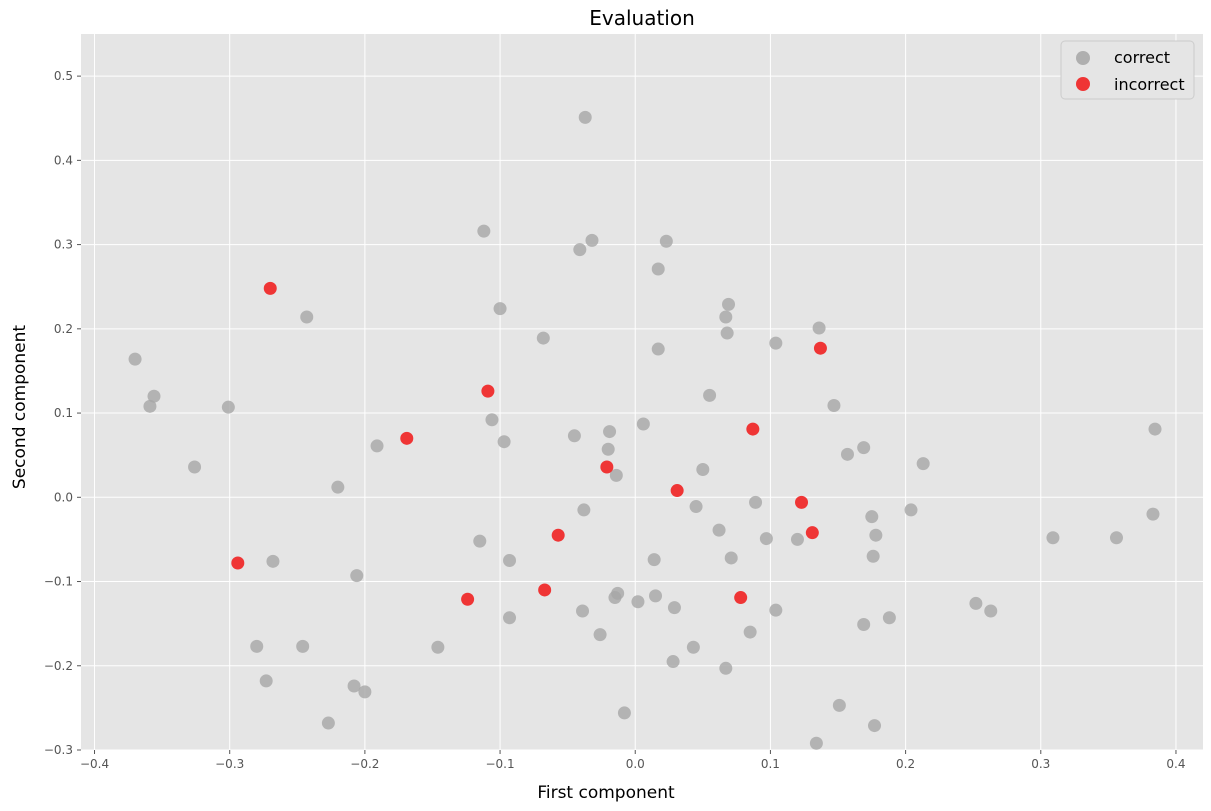 The width and height of the screenshot is (1211, 811). Describe the element at coordinates (58, 750) in the screenshot. I see `y-tick-label: −0.3` at that location.